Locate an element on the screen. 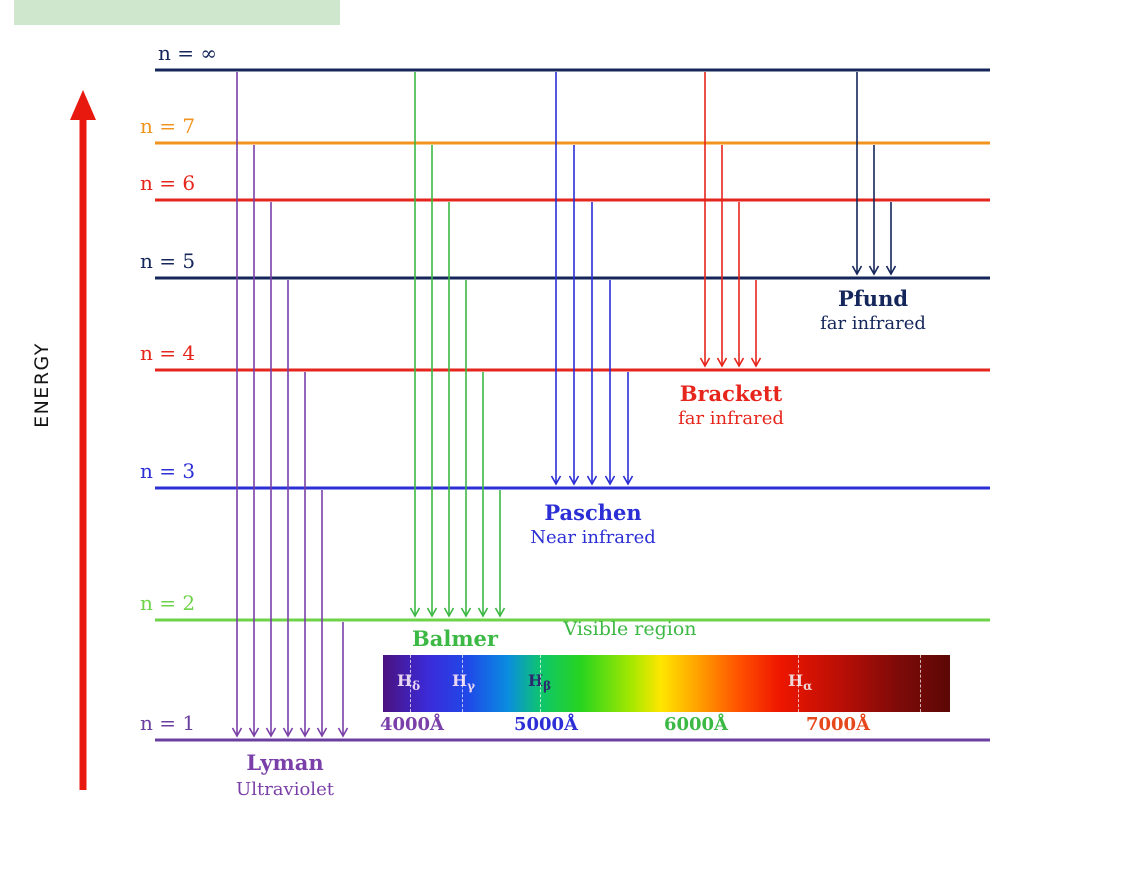  balmer-arrowhead-n6 is located at coordinates (449, 612).